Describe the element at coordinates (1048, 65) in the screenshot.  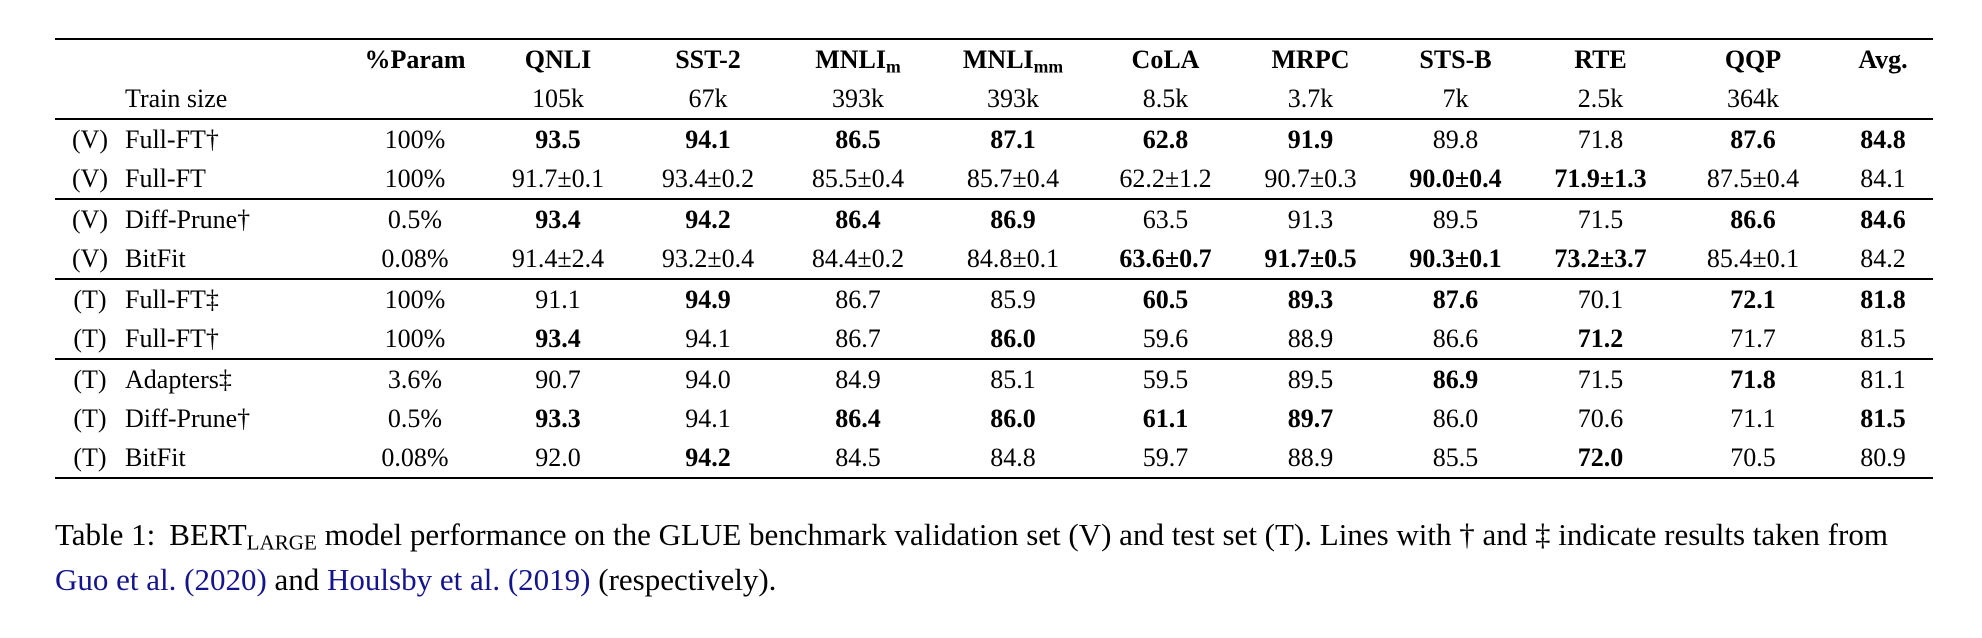
I see `header-subscript: mm` at that location.